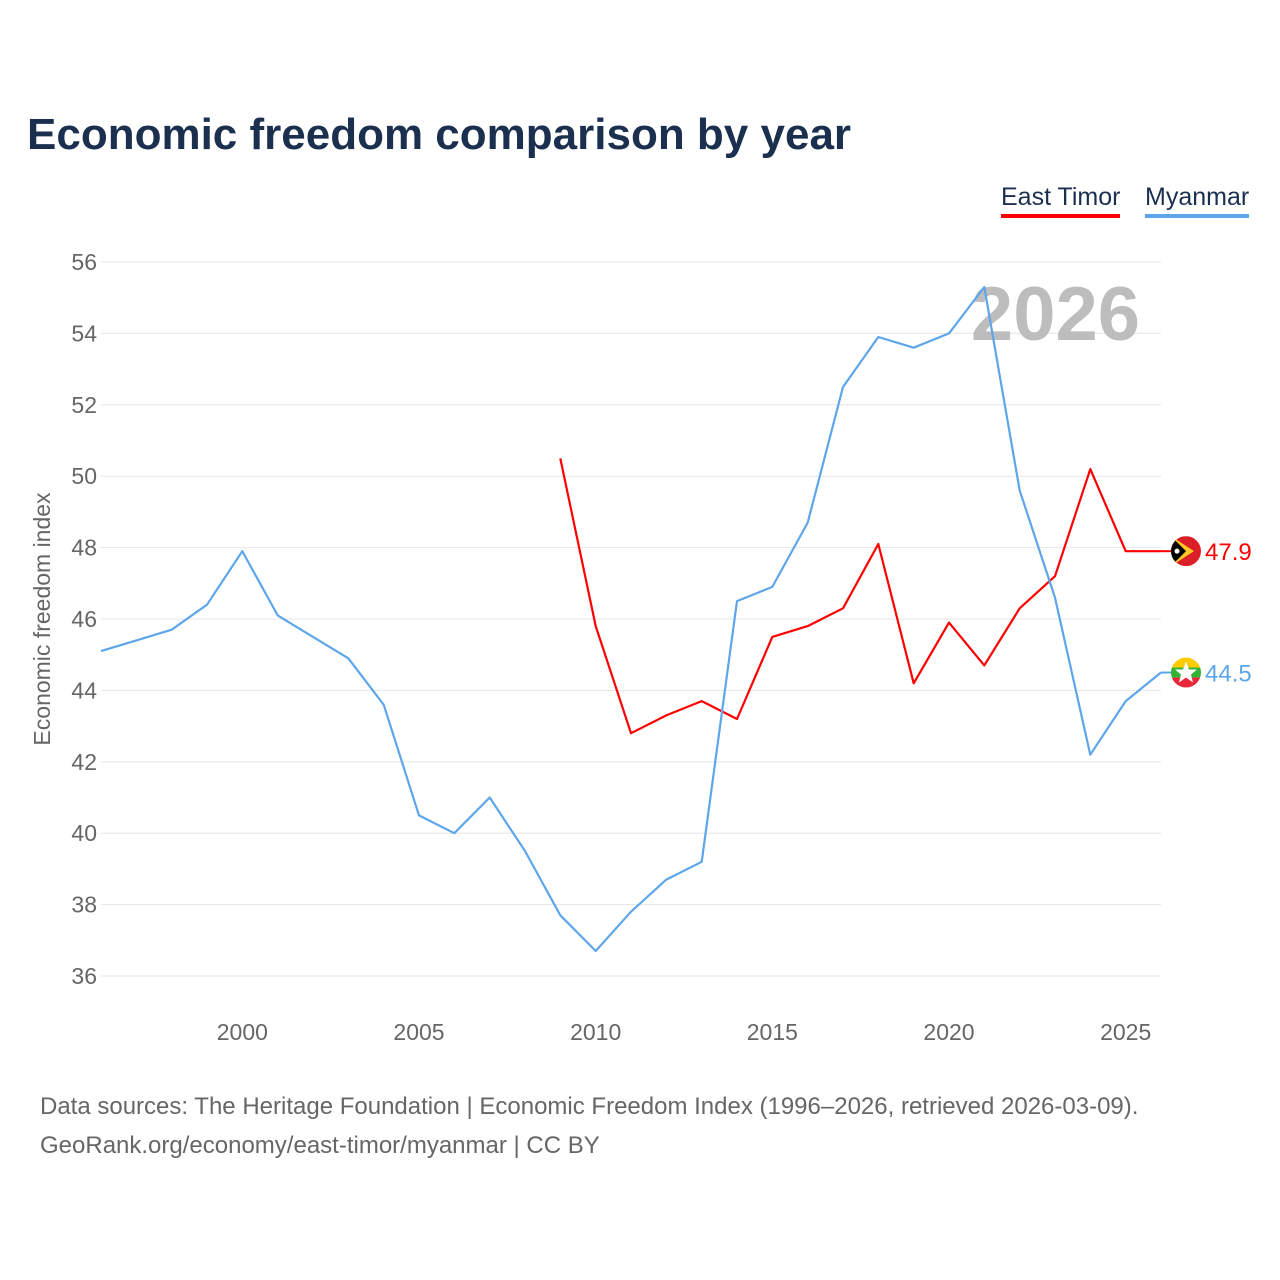 The image size is (1280, 1280). Describe the element at coordinates (1228, 674) in the screenshot. I see `end-value-label: 44.5` at that location.